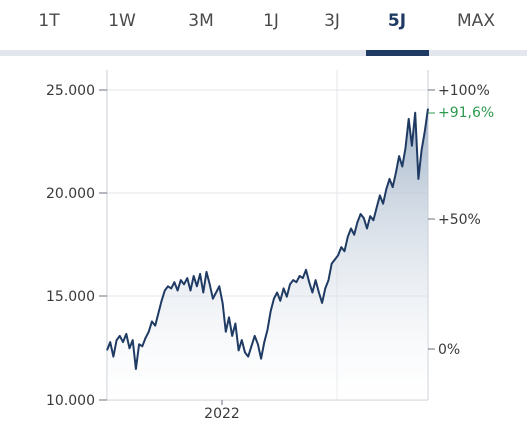 Image resolution: width=527 pixels, height=437 pixels. I want to click on active-tab-indicator, so click(397, 53).